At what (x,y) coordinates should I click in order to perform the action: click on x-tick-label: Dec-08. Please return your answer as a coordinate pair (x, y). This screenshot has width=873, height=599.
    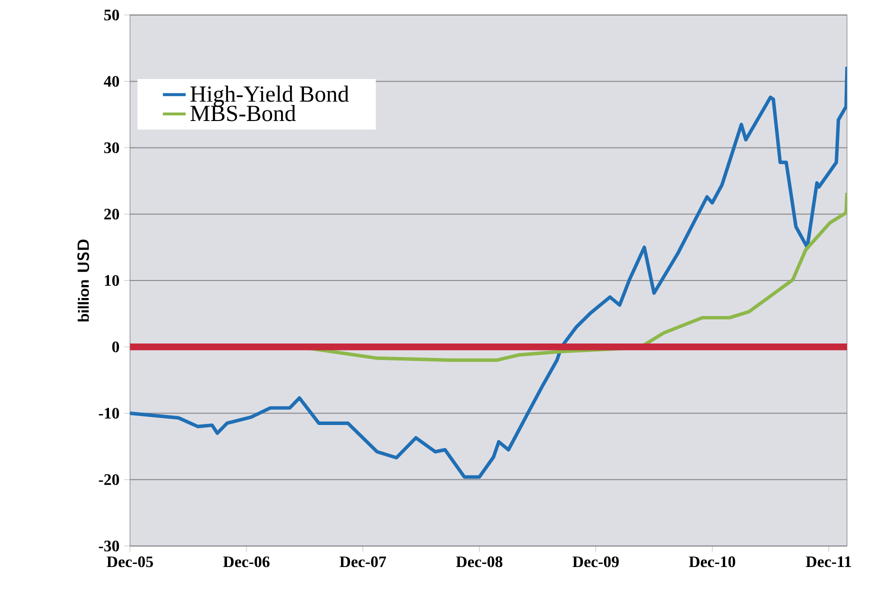
    Looking at the image, I should click on (479, 562).